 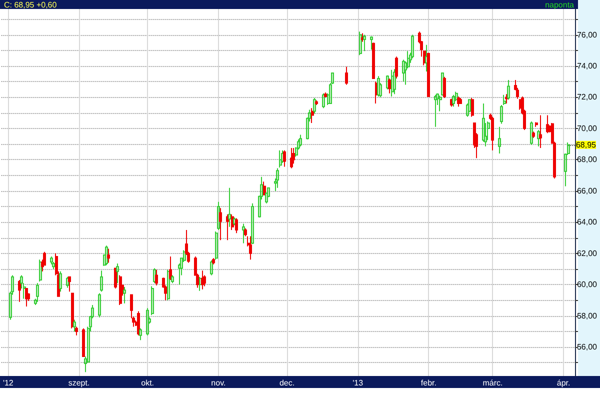 I want to click on y-tick-label: 60,00, so click(x=587, y=285).